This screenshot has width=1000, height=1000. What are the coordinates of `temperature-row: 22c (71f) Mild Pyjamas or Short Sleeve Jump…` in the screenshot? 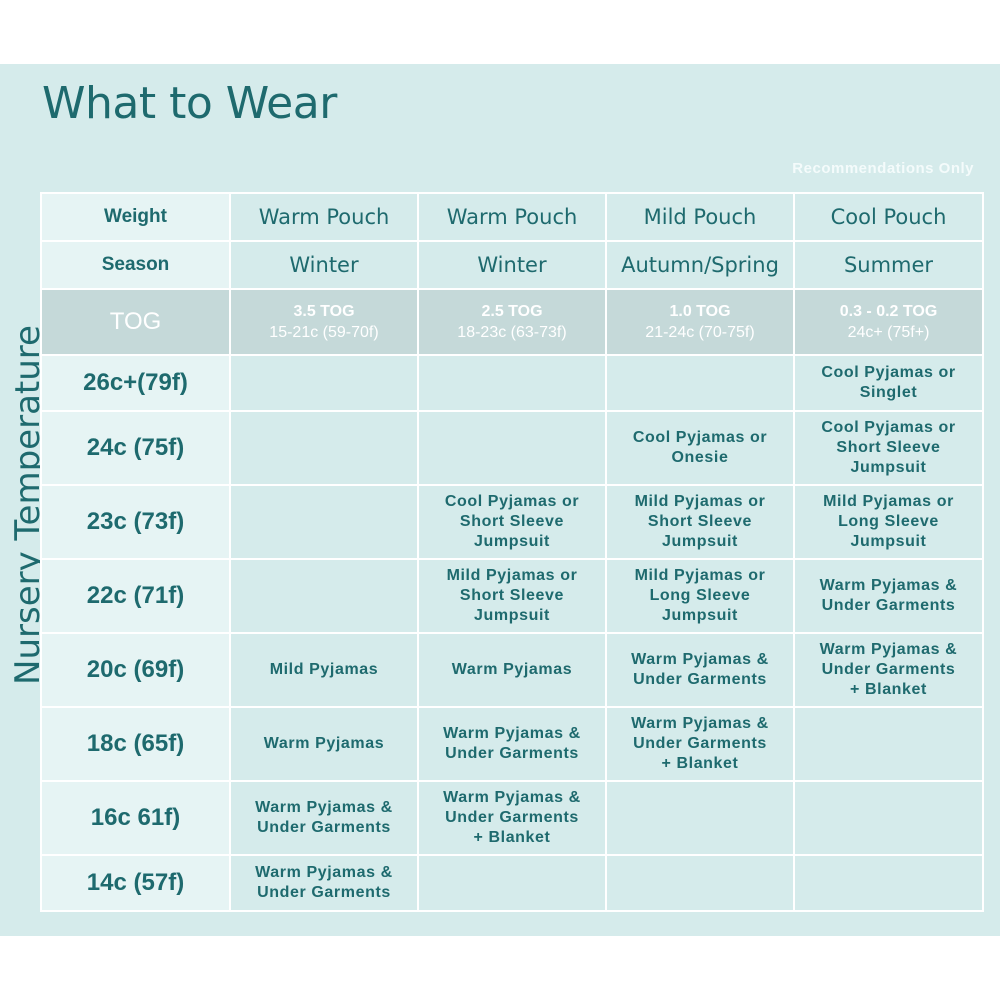 It's located at (512, 596).